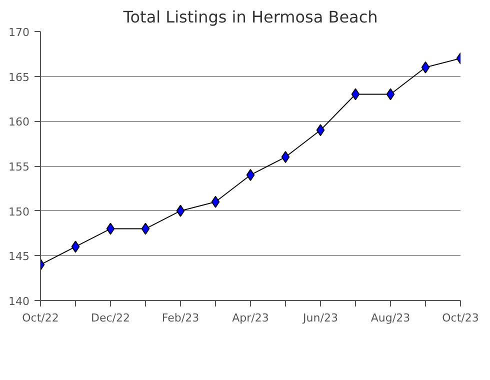  Describe the element at coordinates (250, 17) in the screenshot. I see `chart-title: Total Listings in Hermosa Beach` at that location.